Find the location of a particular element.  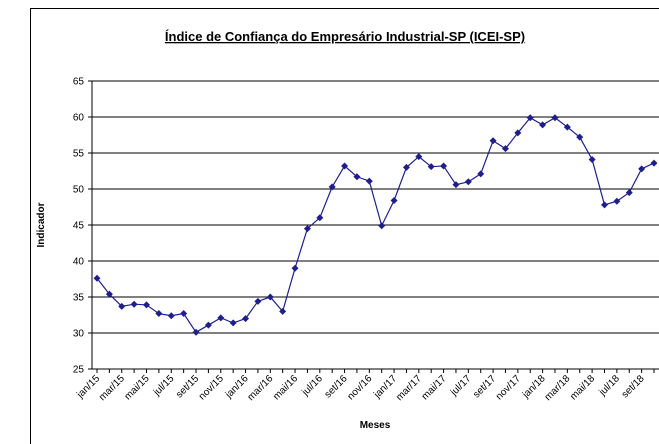

x-tick-label: mai/15 is located at coordinates (137, 387).